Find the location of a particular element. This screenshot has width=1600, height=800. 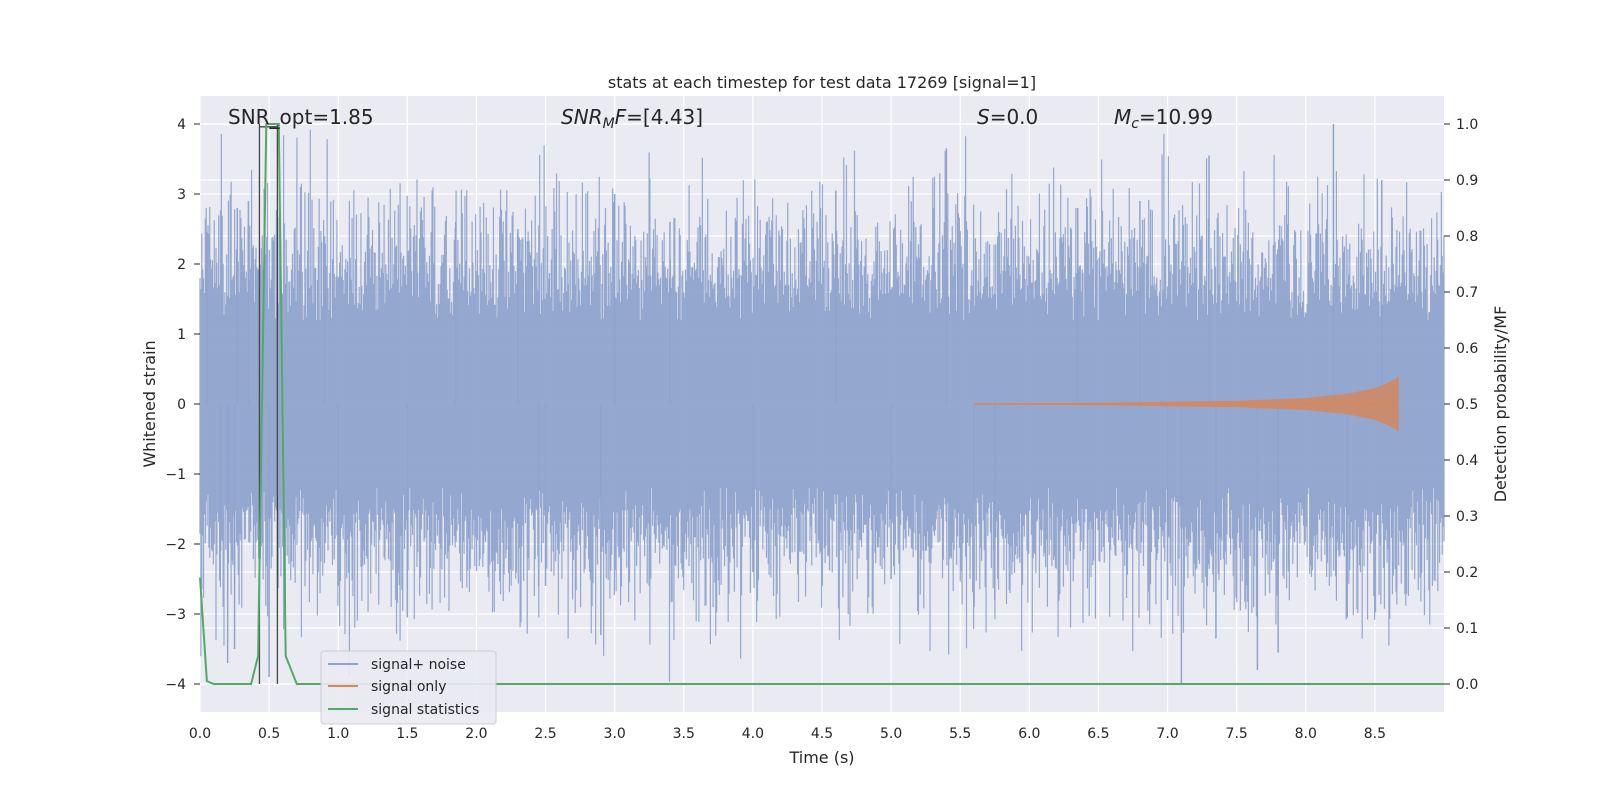

legend-label-signal-only: signal only is located at coordinates (408, 687).